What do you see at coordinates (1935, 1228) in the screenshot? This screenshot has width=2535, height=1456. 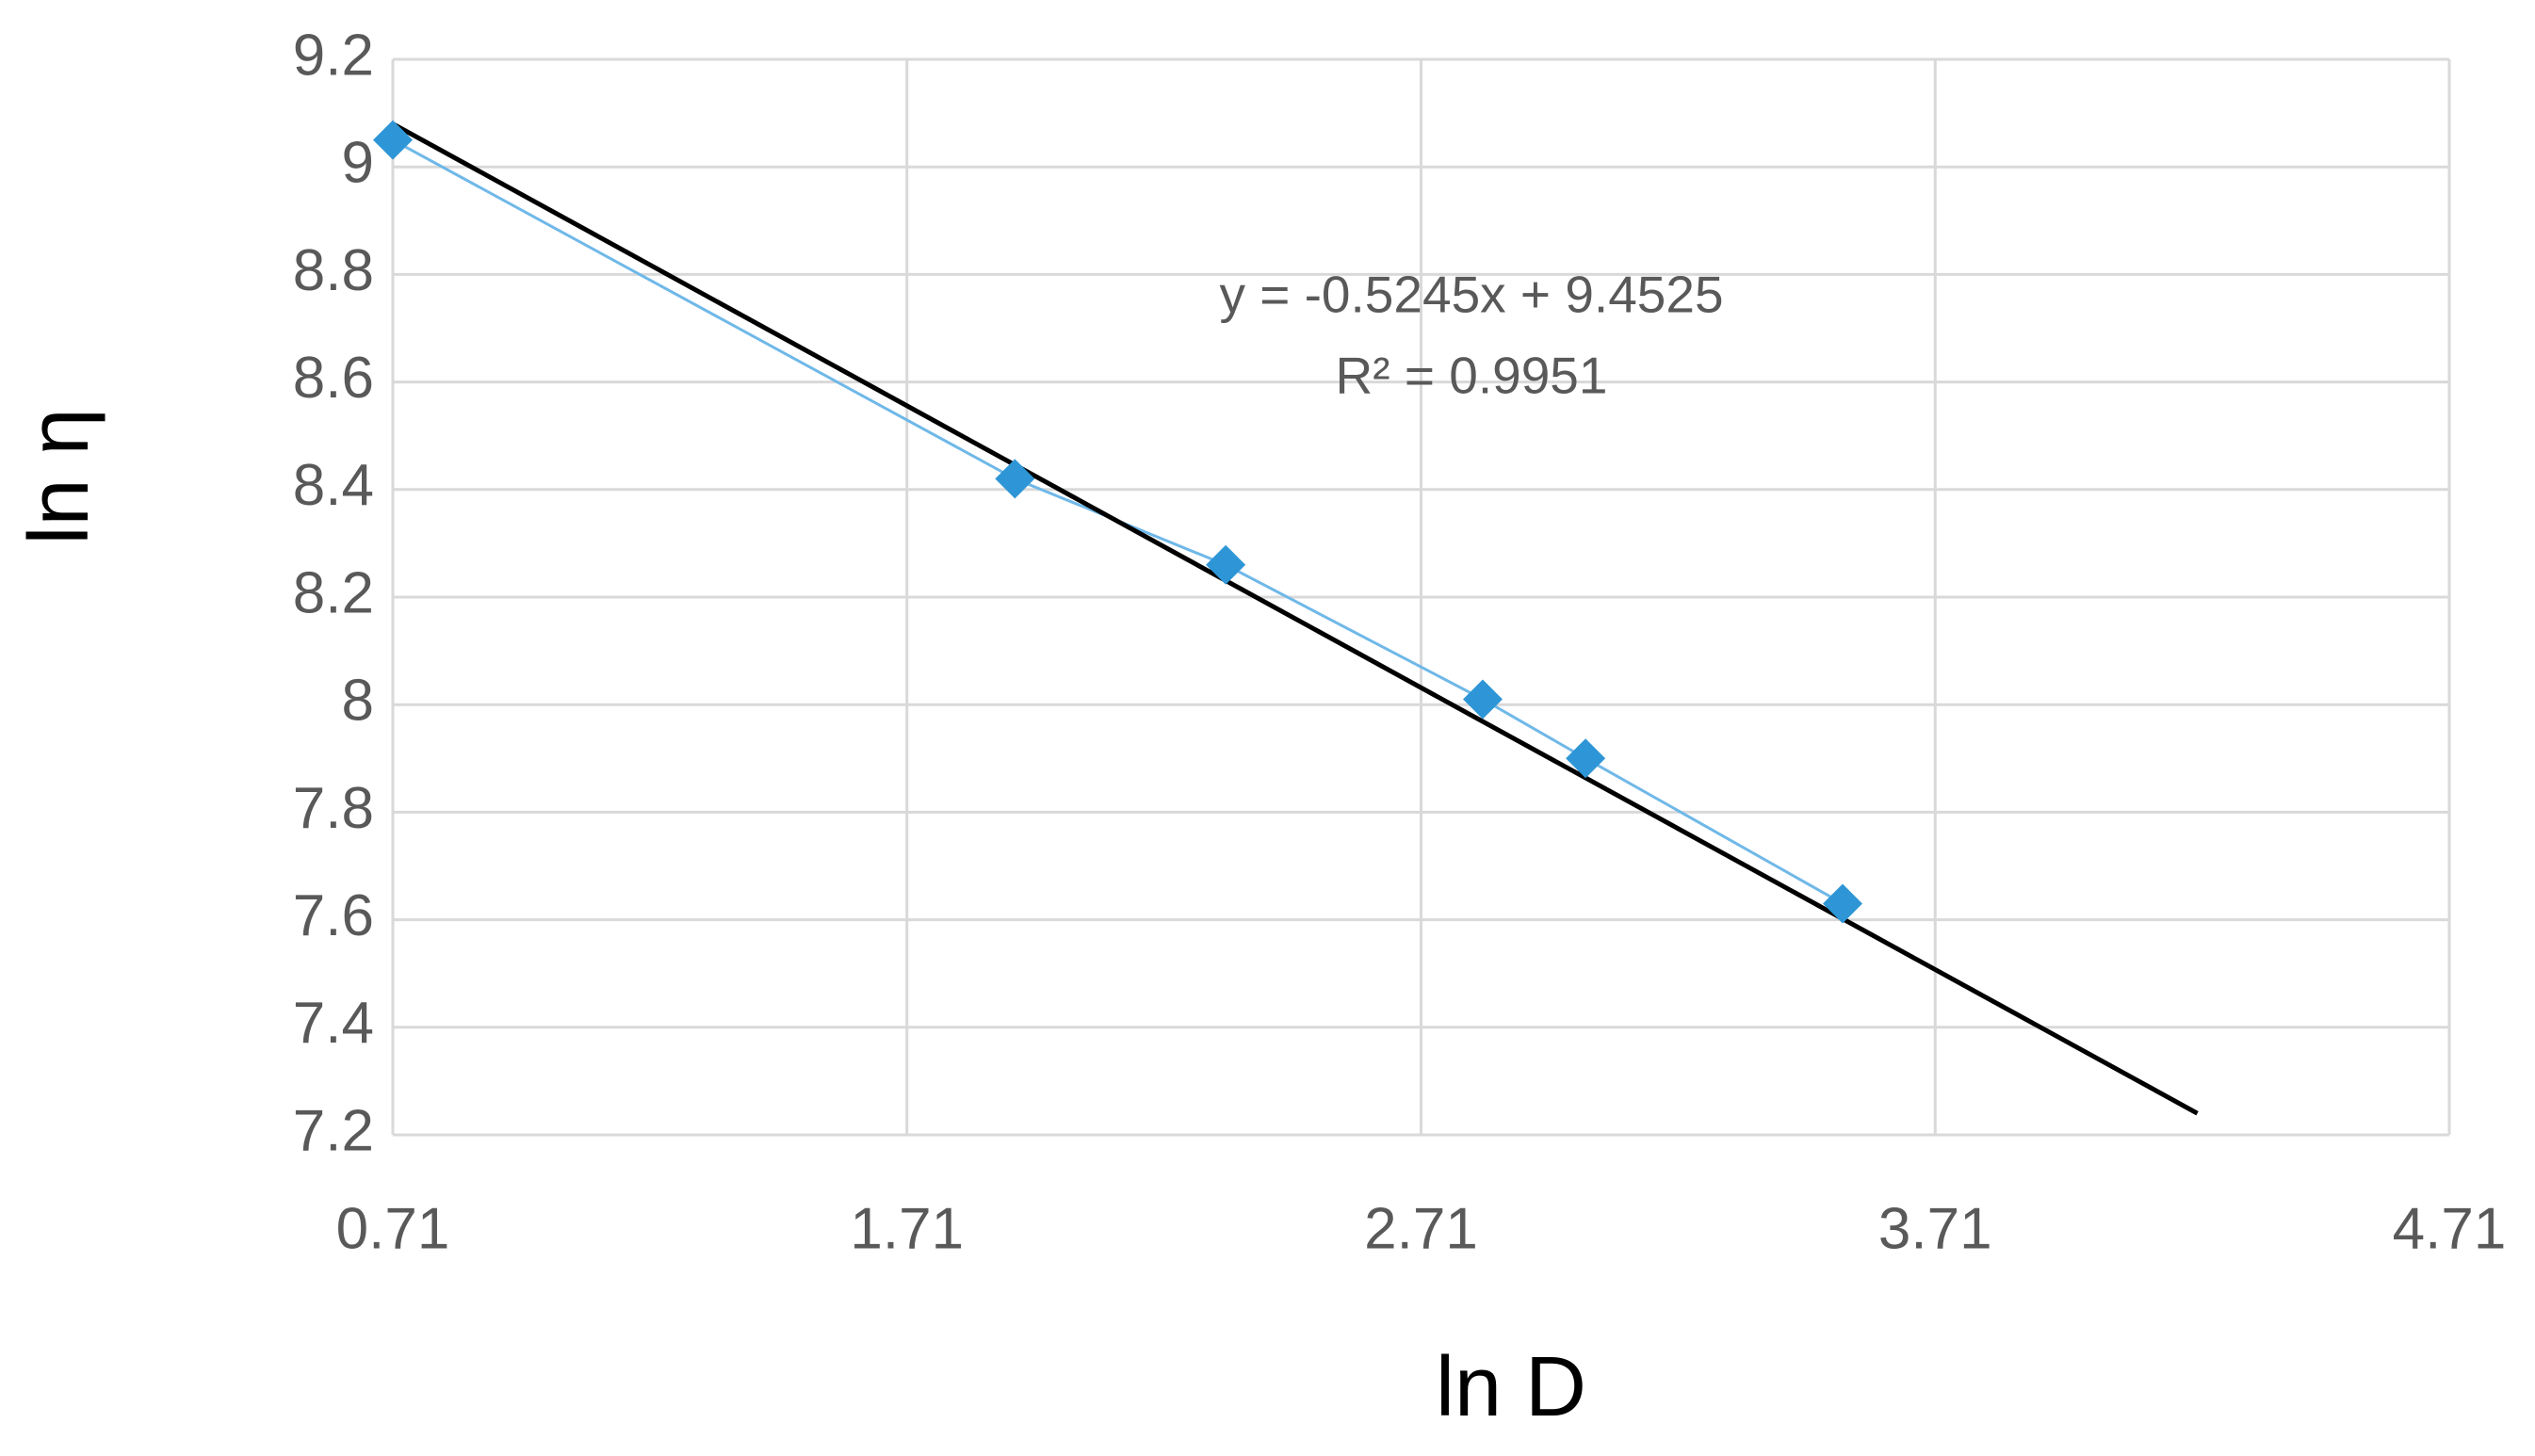 I see `x-tick-label: 3.71` at bounding box center [1935, 1228].